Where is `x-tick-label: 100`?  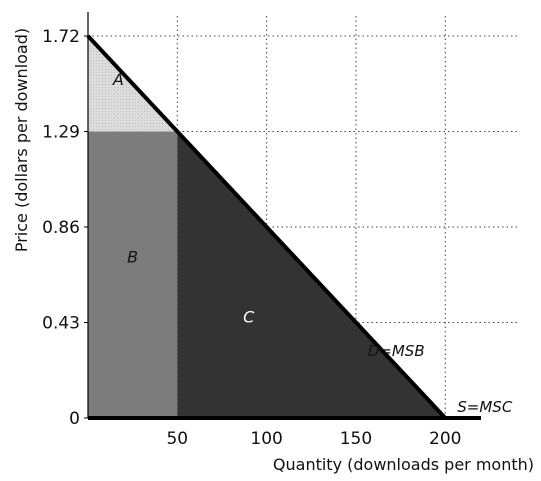
x-tick-label: 100 is located at coordinates (266, 439).